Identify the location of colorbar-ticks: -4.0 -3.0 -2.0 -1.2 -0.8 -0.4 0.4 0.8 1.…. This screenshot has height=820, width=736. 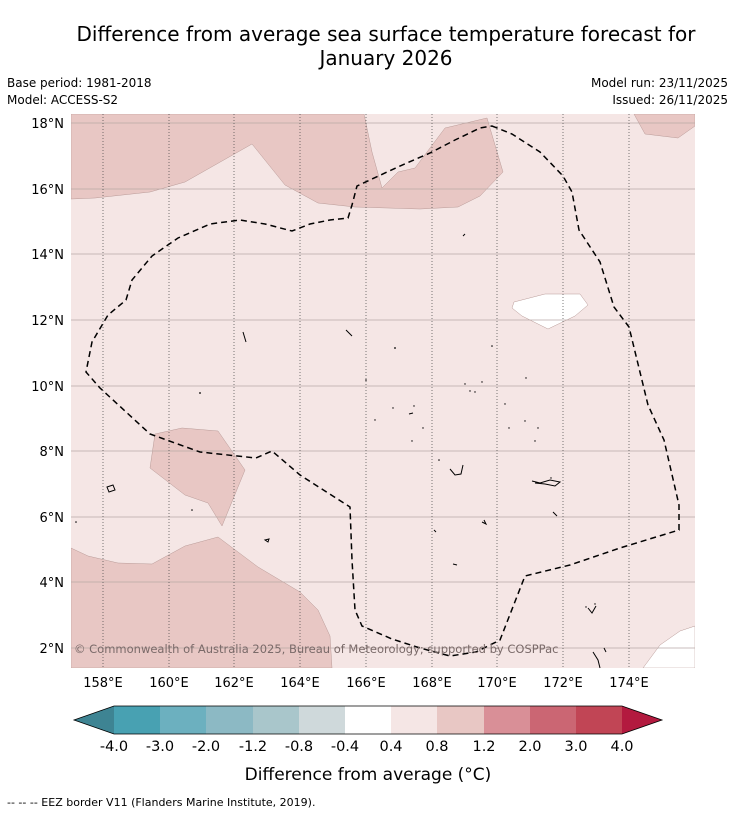
(367, 747).